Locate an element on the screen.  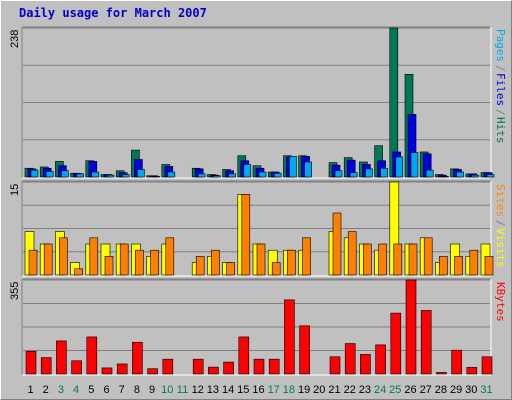
x-tick-label: 7 is located at coordinates (122, 390).